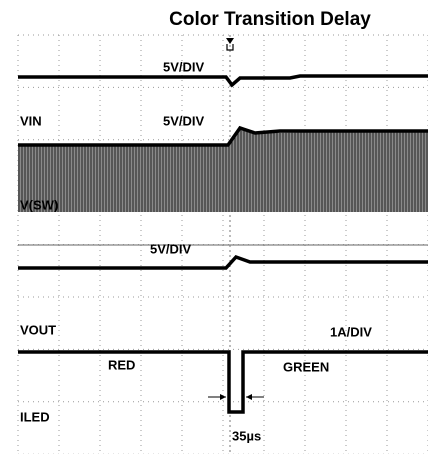 Image resolution: width=428 pixels, height=454 pixels. Describe the element at coordinates (230, 47) in the screenshot. I see `trigger-u` at that location.